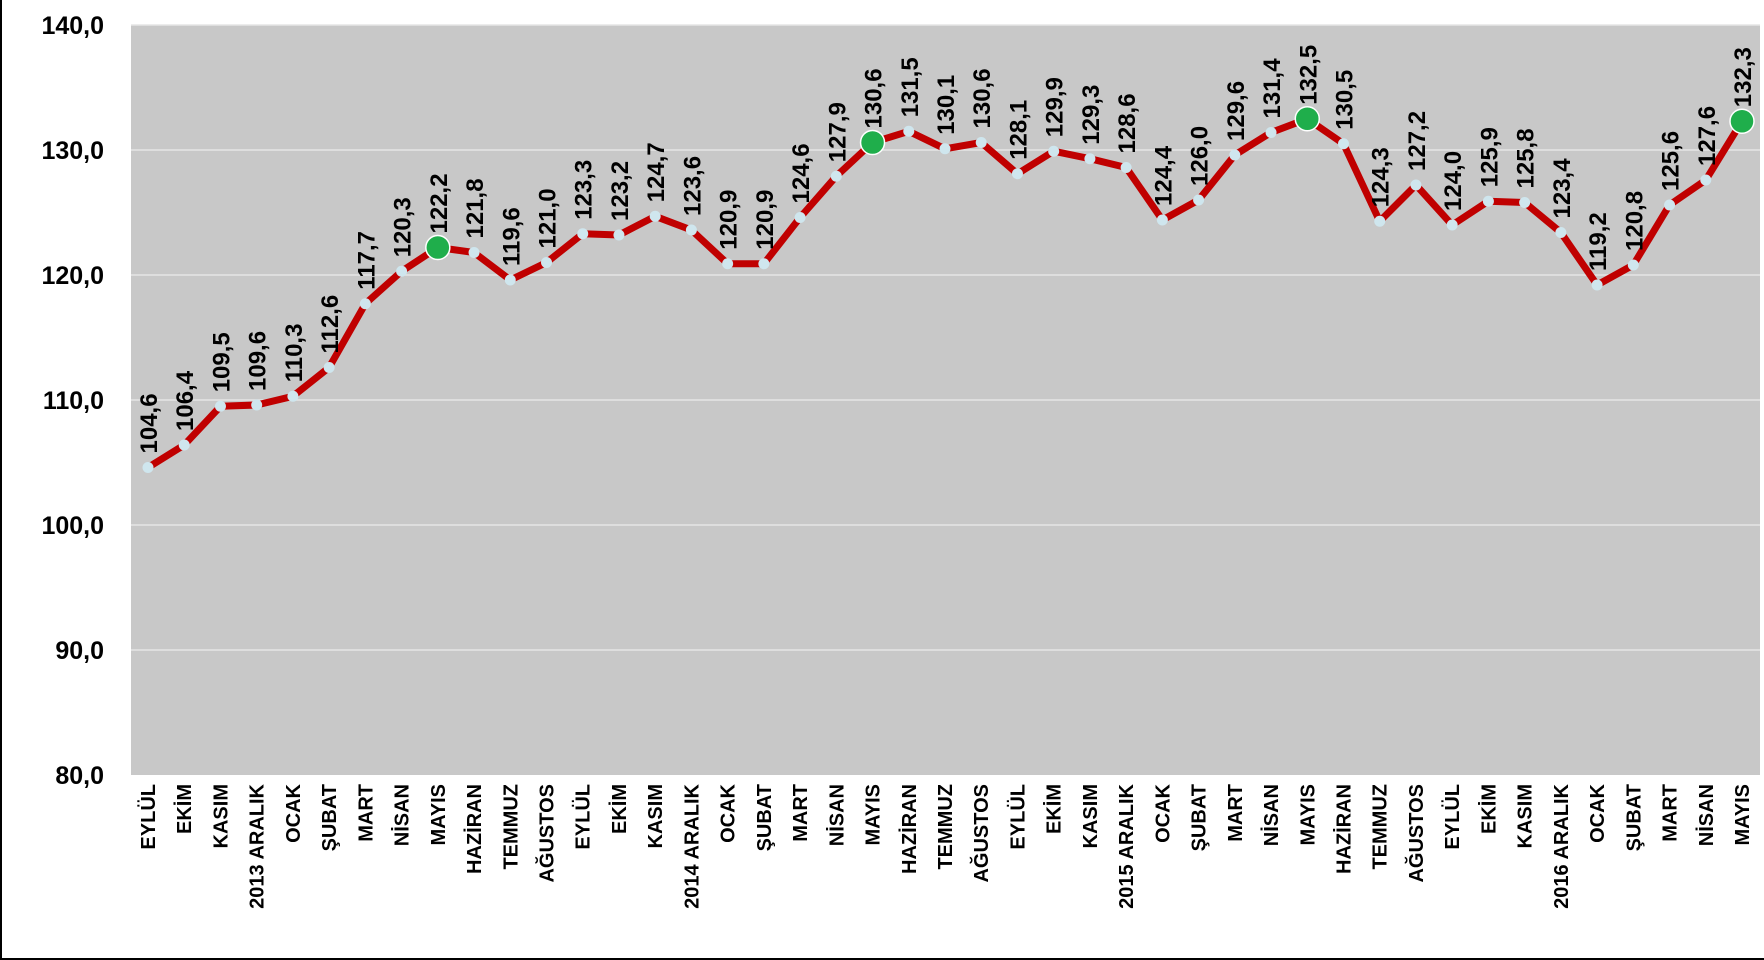 The image size is (1764, 960). Describe the element at coordinates (185, 400) in the screenshot. I see `data-label: 106,4` at that location.